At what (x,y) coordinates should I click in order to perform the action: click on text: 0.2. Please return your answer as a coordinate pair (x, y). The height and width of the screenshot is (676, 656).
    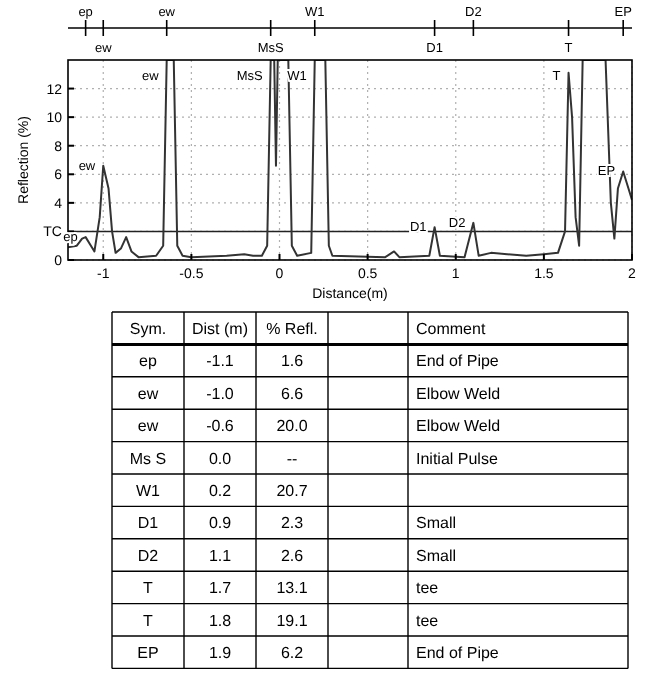
    Looking at the image, I should click on (220, 491).